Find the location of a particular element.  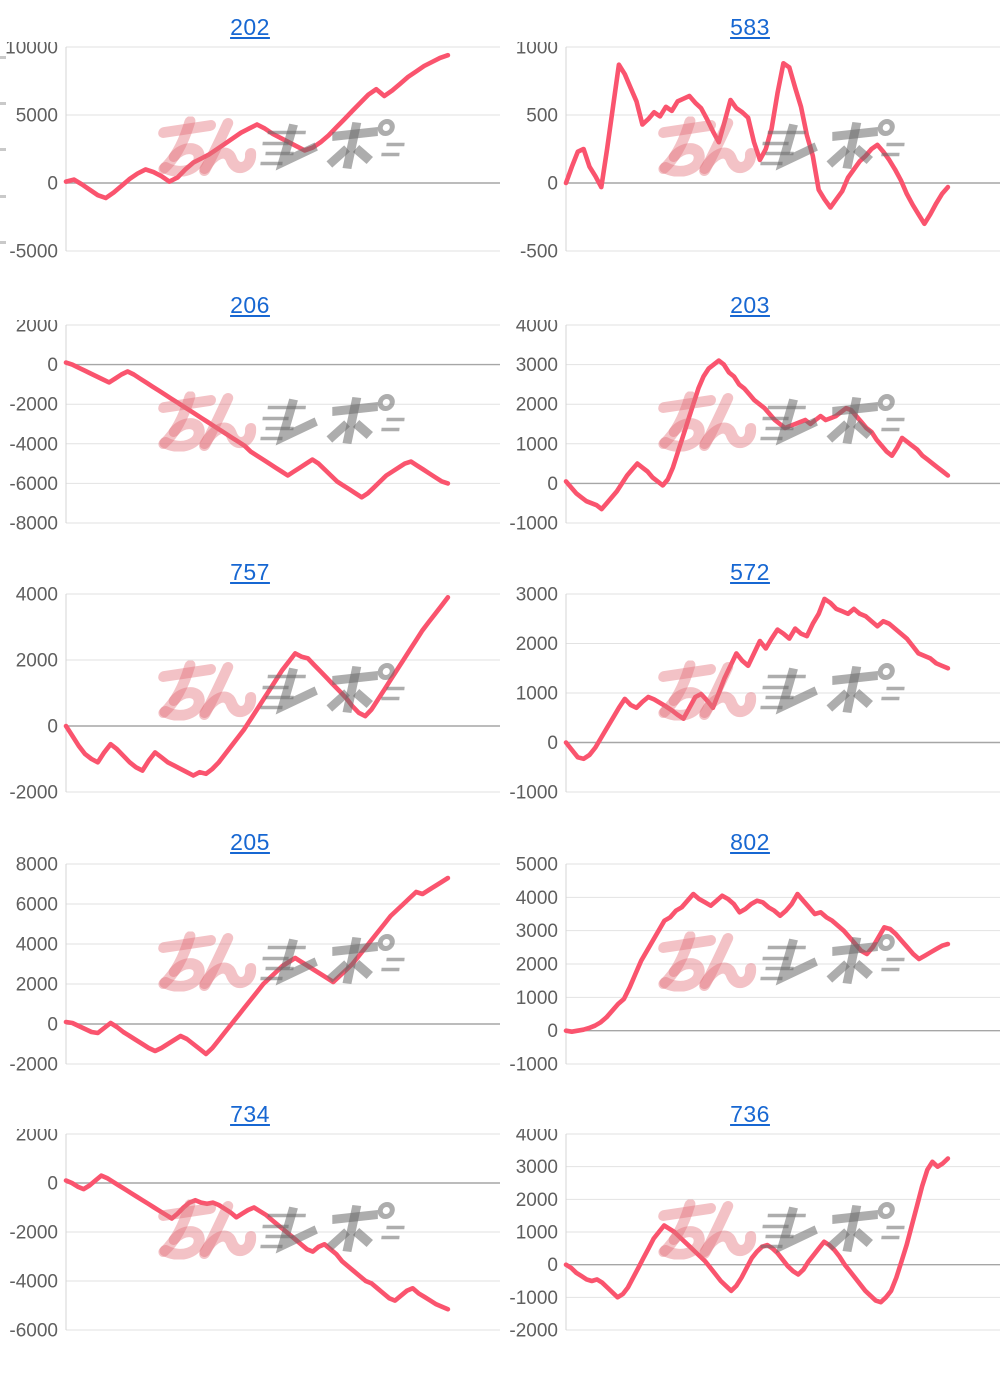

chart-cell: 757 4000 2000 0 -2000 is located at coordinates (250, 680).